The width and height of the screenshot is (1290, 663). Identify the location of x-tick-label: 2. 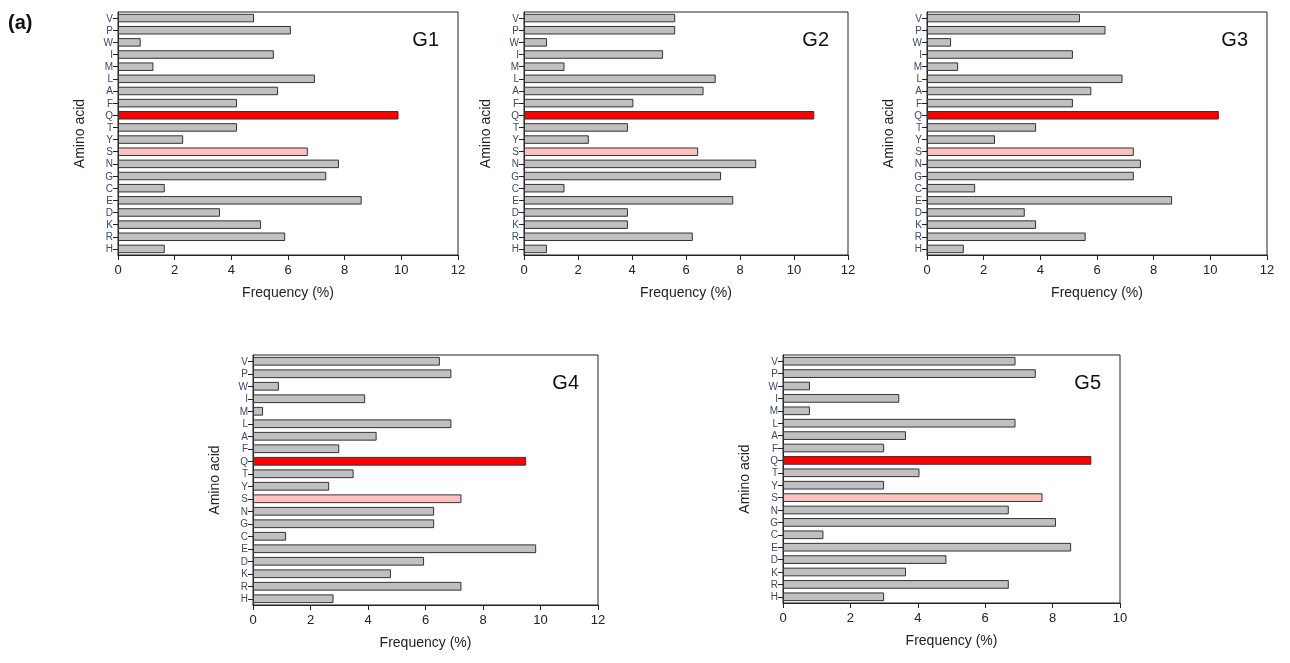
(850, 617).